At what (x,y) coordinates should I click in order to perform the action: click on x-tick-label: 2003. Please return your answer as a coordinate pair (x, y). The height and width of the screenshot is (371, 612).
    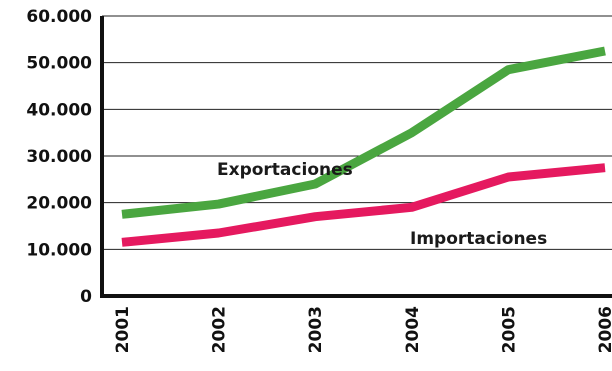
    Looking at the image, I should click on (316, 329).